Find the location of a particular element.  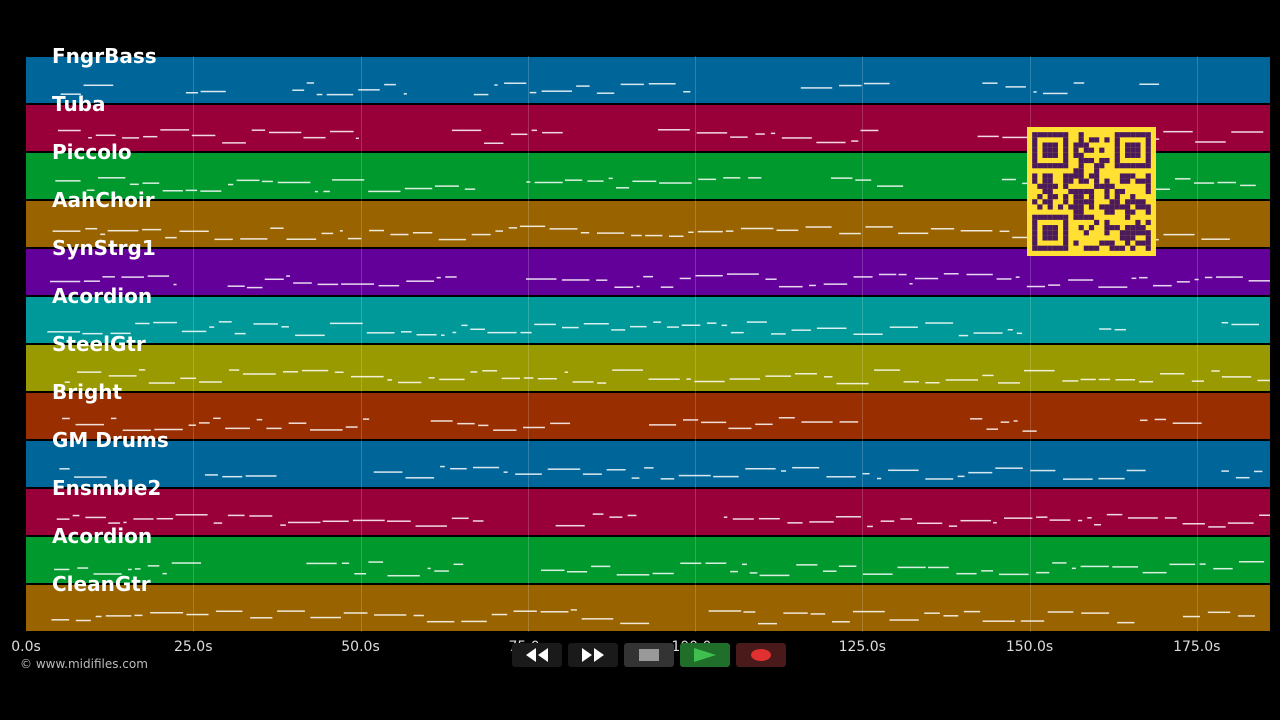

copyright-text: © www.midifiles.com is located at coordinates (84, 664).